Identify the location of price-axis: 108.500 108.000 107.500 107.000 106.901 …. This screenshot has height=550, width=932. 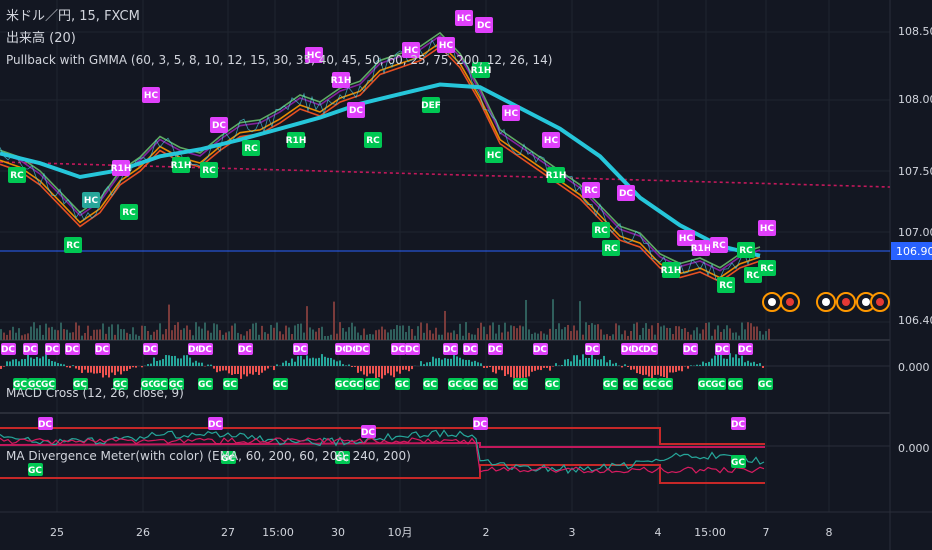
(911, 176).